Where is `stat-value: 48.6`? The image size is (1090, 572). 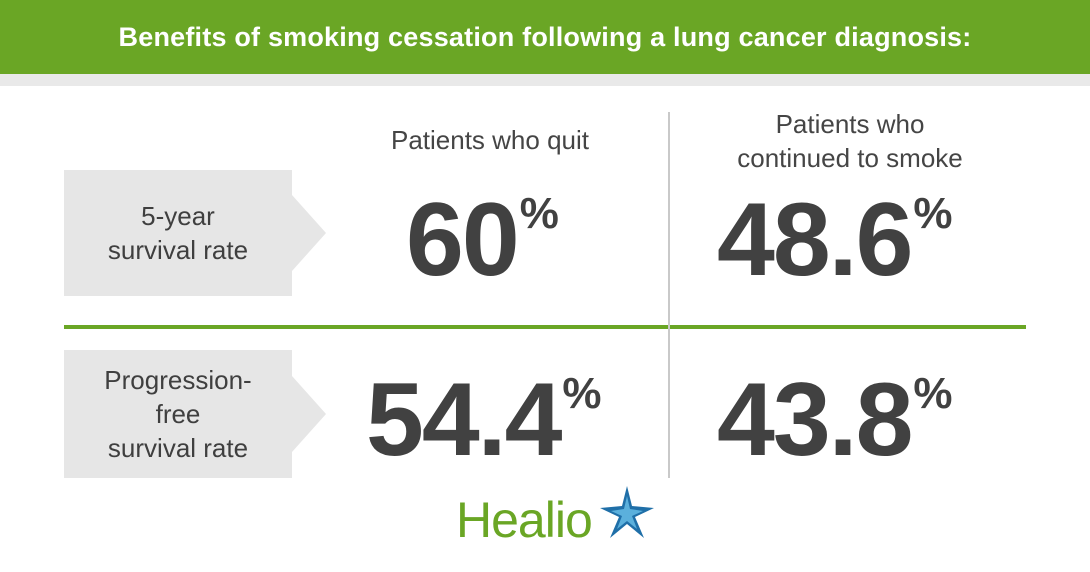 stat-value: 48.6 is located at coordinates (815, 240).